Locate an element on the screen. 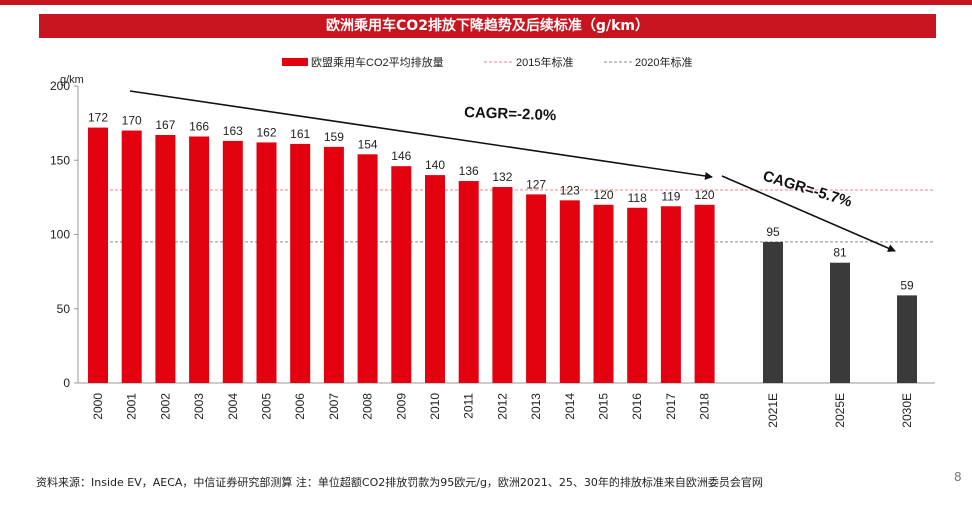  bar-2018 is located at coordinates (704, 293).